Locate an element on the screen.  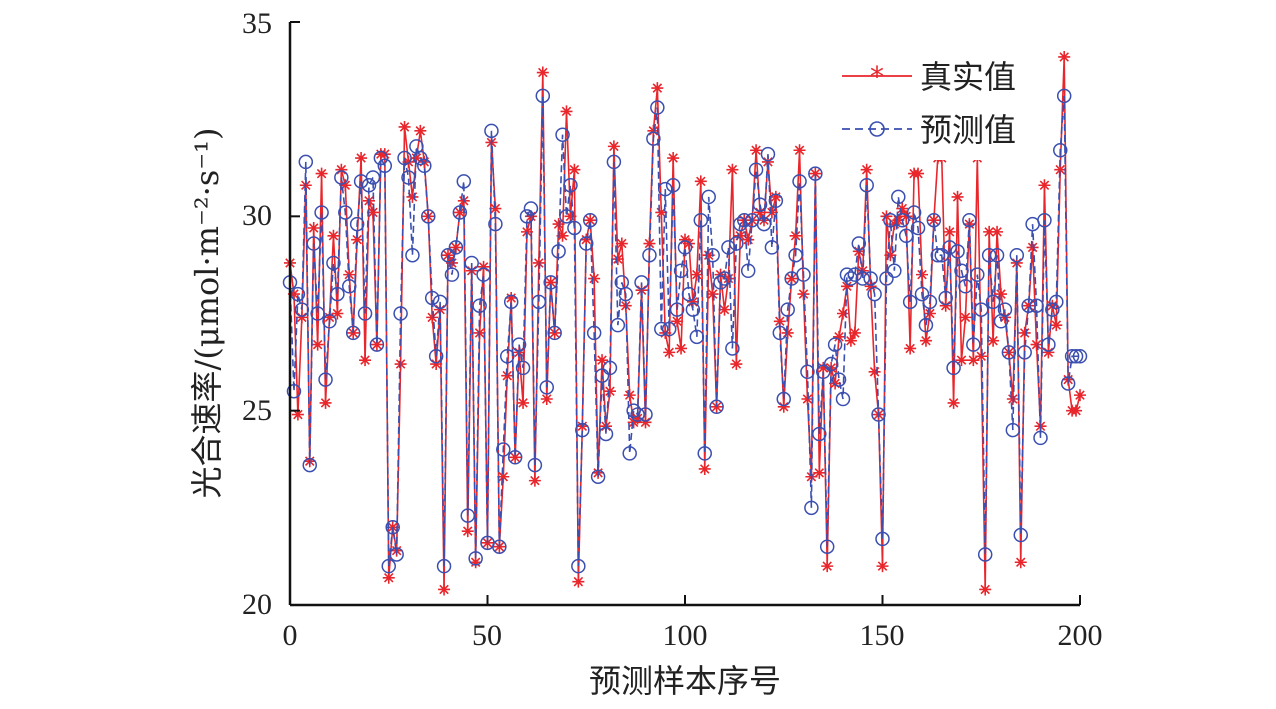
x-tick-label-150: 150 is located at coordinates (882, 635).